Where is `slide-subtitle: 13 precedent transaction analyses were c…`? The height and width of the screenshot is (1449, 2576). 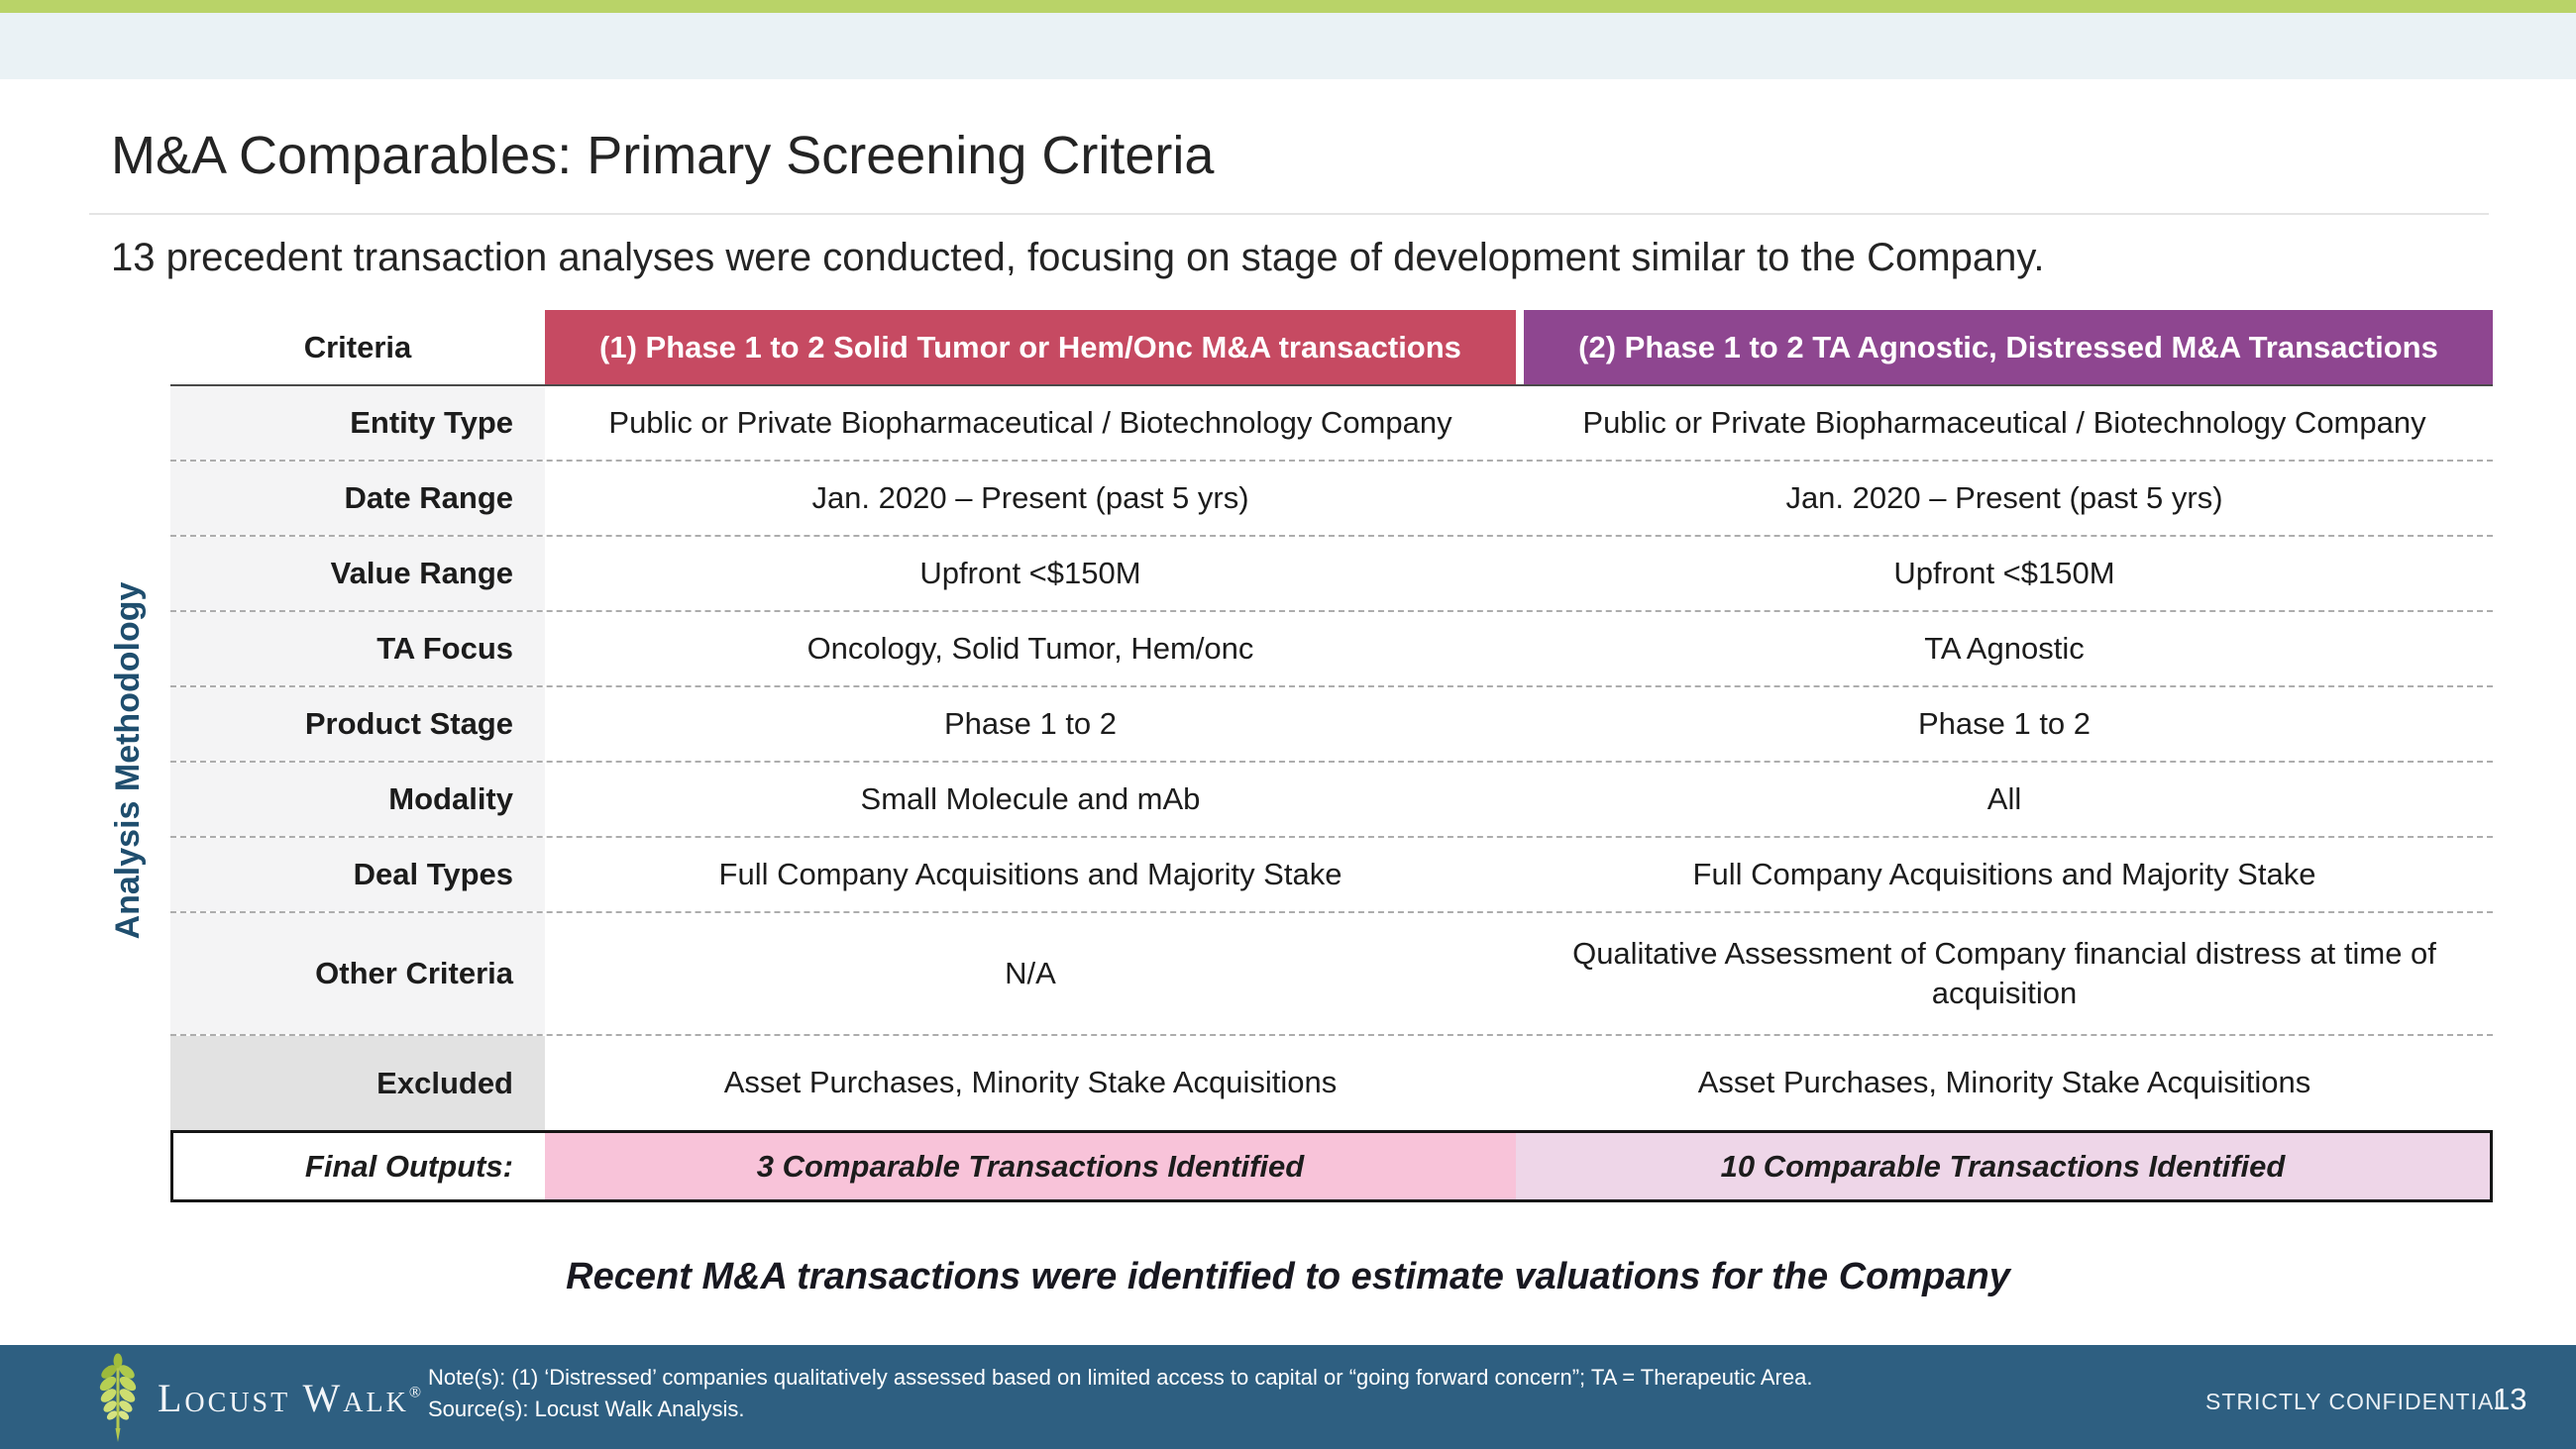
slide-subtitle: 13 precedent transaction analyses were c… is located at coordinates (1078, 257).